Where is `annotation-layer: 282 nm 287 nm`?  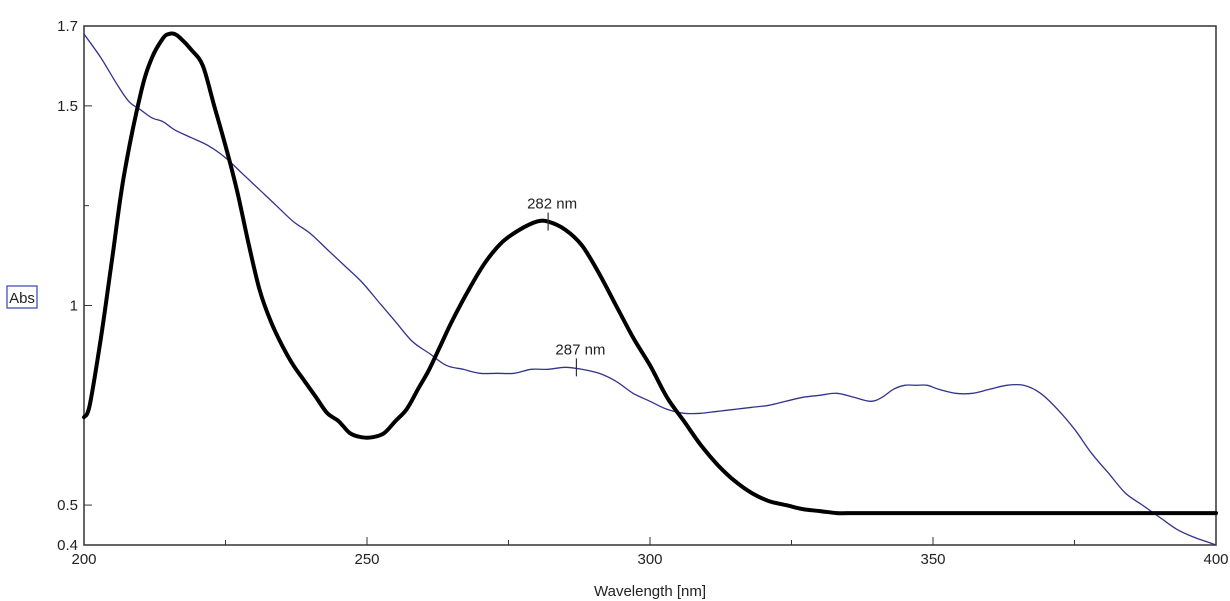
annotation-layer: 282 nm 287 nm is located at coordinates (566, 286).